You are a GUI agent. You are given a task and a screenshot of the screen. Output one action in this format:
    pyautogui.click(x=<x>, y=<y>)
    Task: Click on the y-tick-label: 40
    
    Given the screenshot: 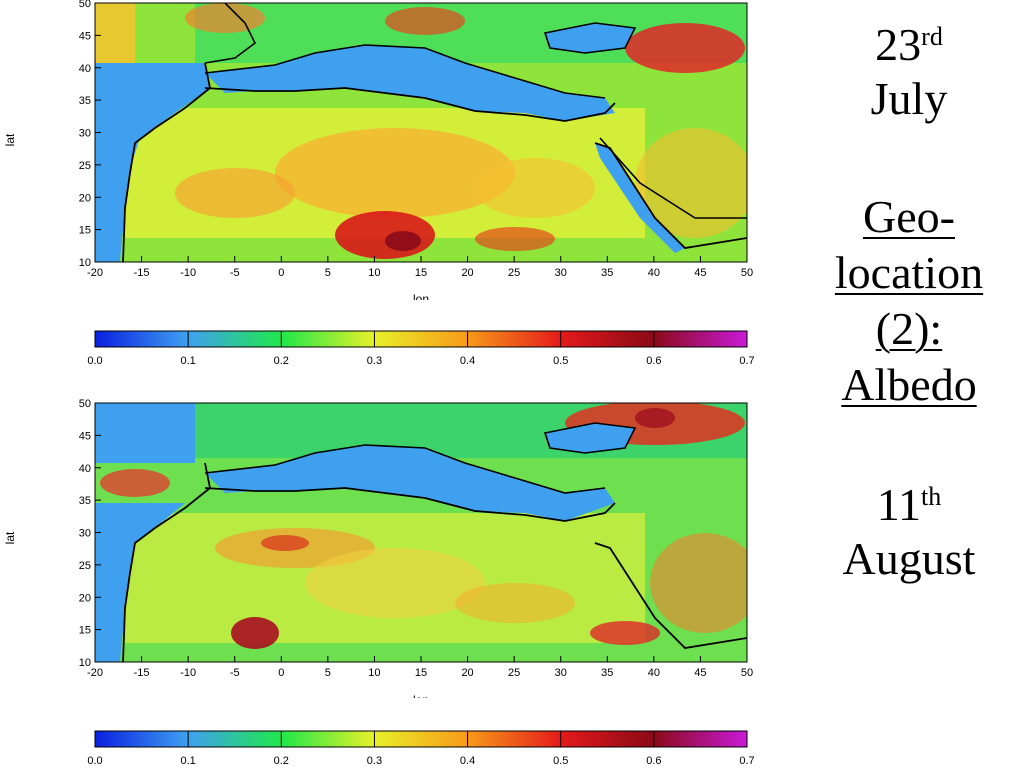 What is the action you would take?
    pyautogui.click(x=85, y=469)
    